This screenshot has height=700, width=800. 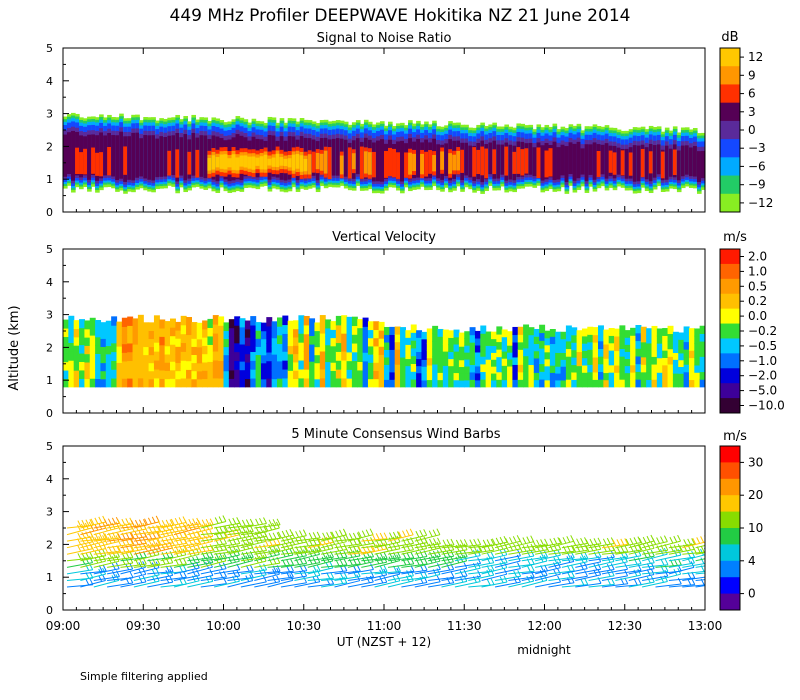 What do you see at coordinates (303, 626) in the screenshot?
I see `x-tick-label: 10:30` at bounding box center [303, 626].